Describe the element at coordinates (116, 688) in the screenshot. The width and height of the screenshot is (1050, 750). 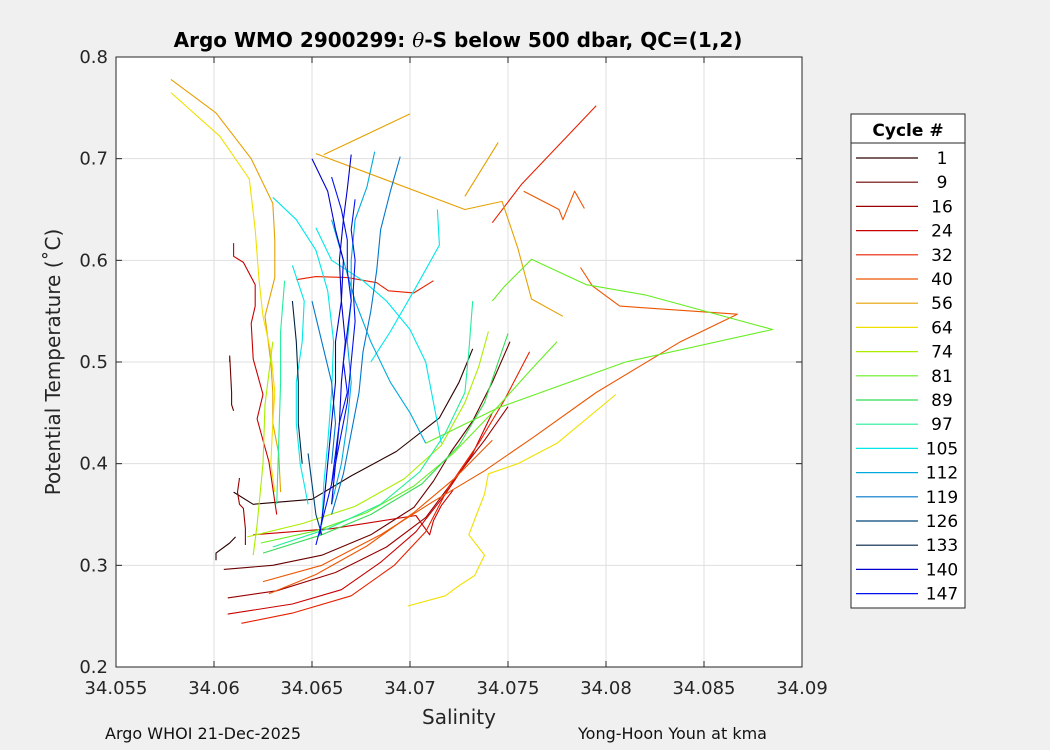
I see `x-tick-label: 34.055` at that location.